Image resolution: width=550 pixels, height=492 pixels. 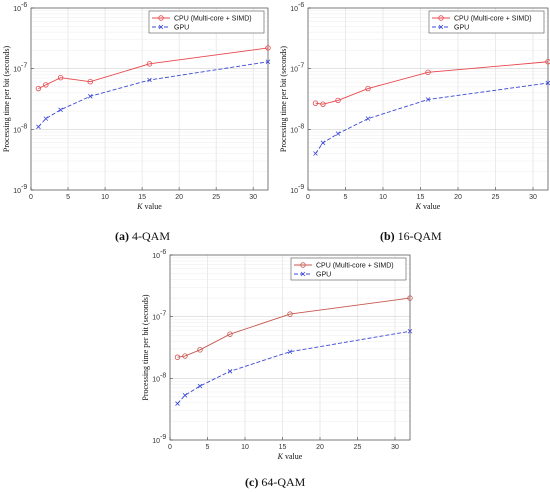 What do you see at coordinates (418, 236) in the screenshot?
I see `caption-text: 16-QAM` at bounding box center [418, 236].